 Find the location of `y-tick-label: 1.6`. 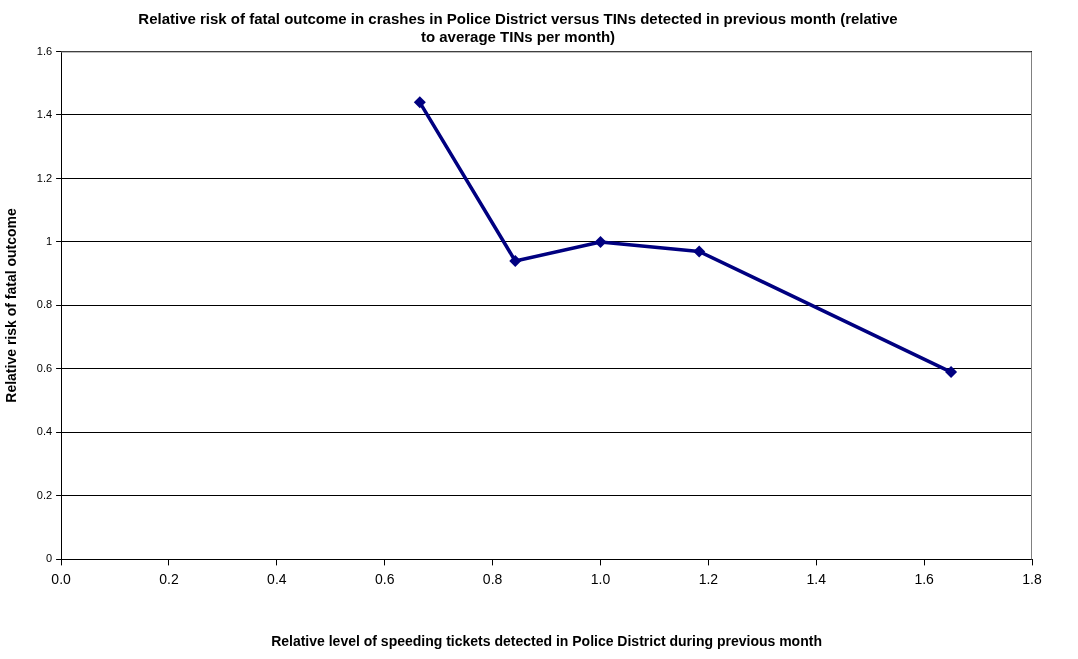

y-tick-label: 1.6 is located at coordinates (44, 50).